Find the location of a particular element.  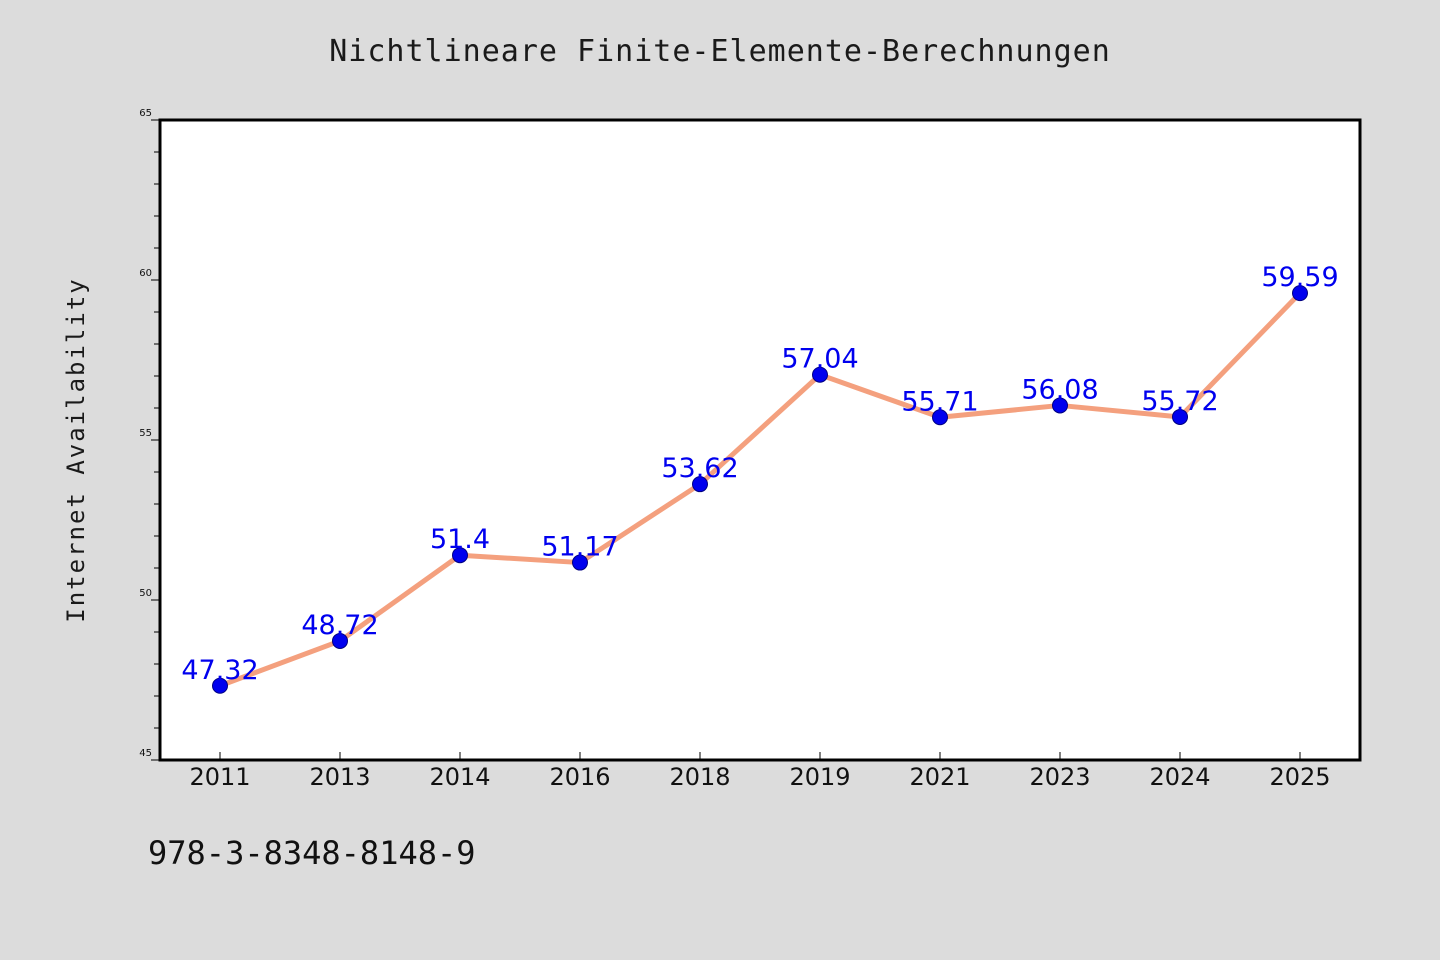

x-tick-label: 2014 is located at coordinates (459, 777).